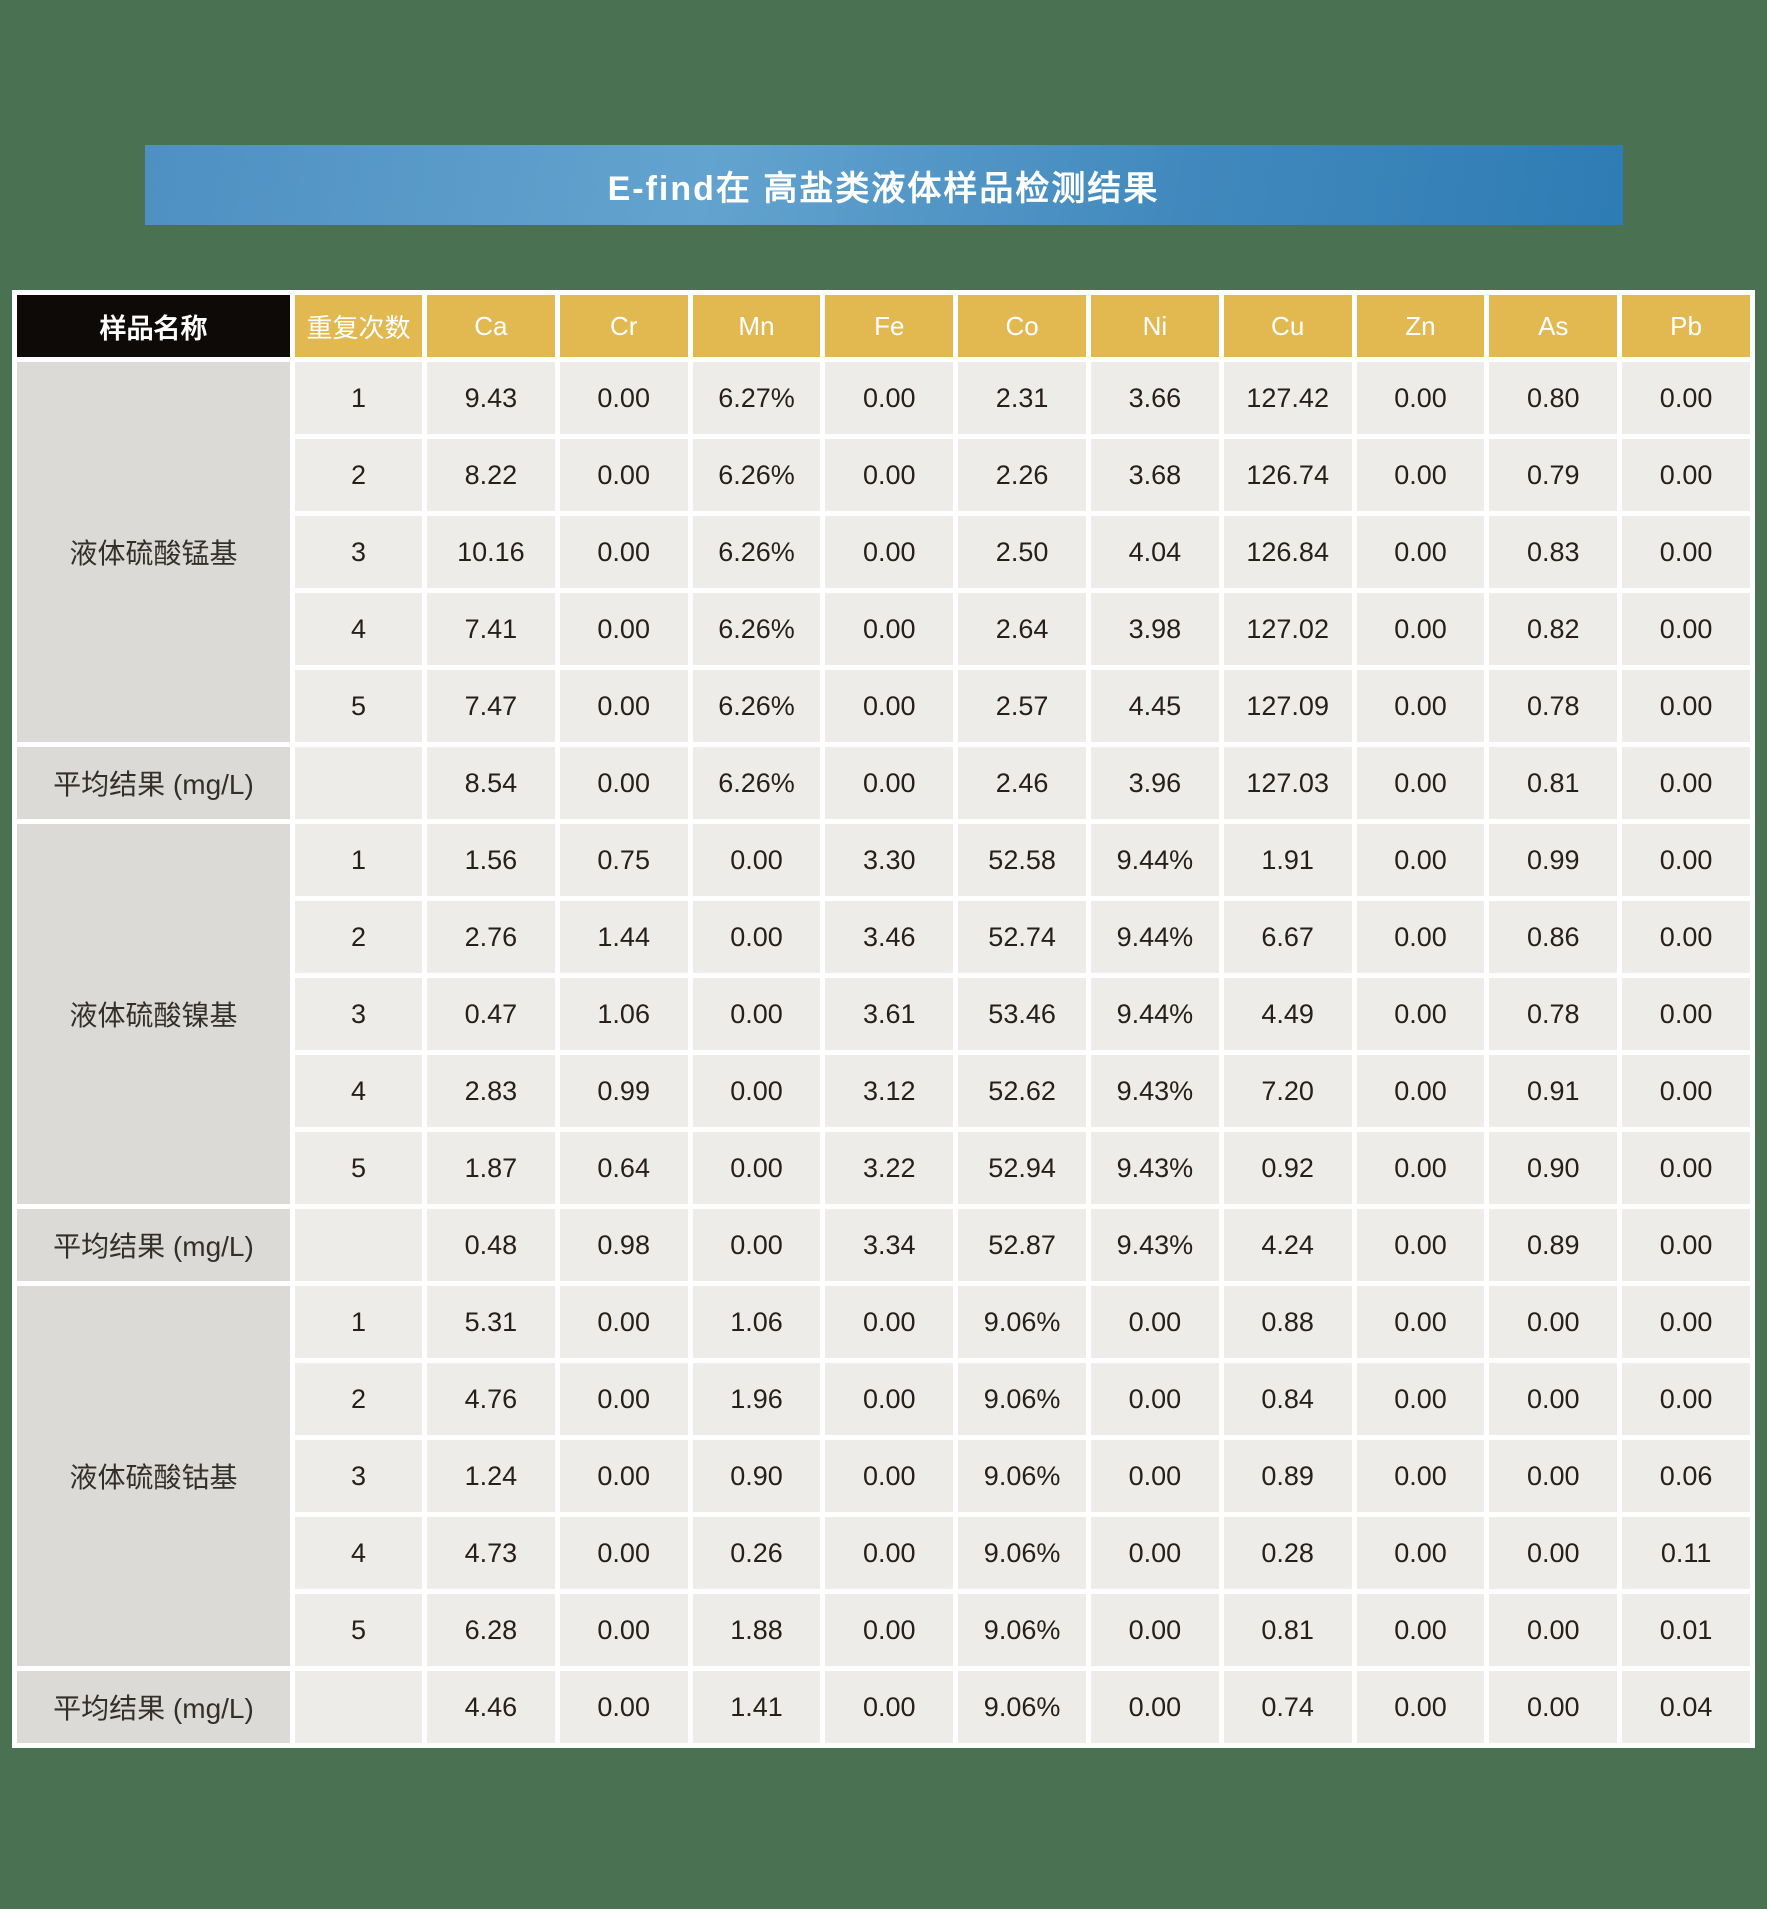 The image size is (1767, 1909). I want to click on repeat-count-cell: 4, so click(358, 1553).